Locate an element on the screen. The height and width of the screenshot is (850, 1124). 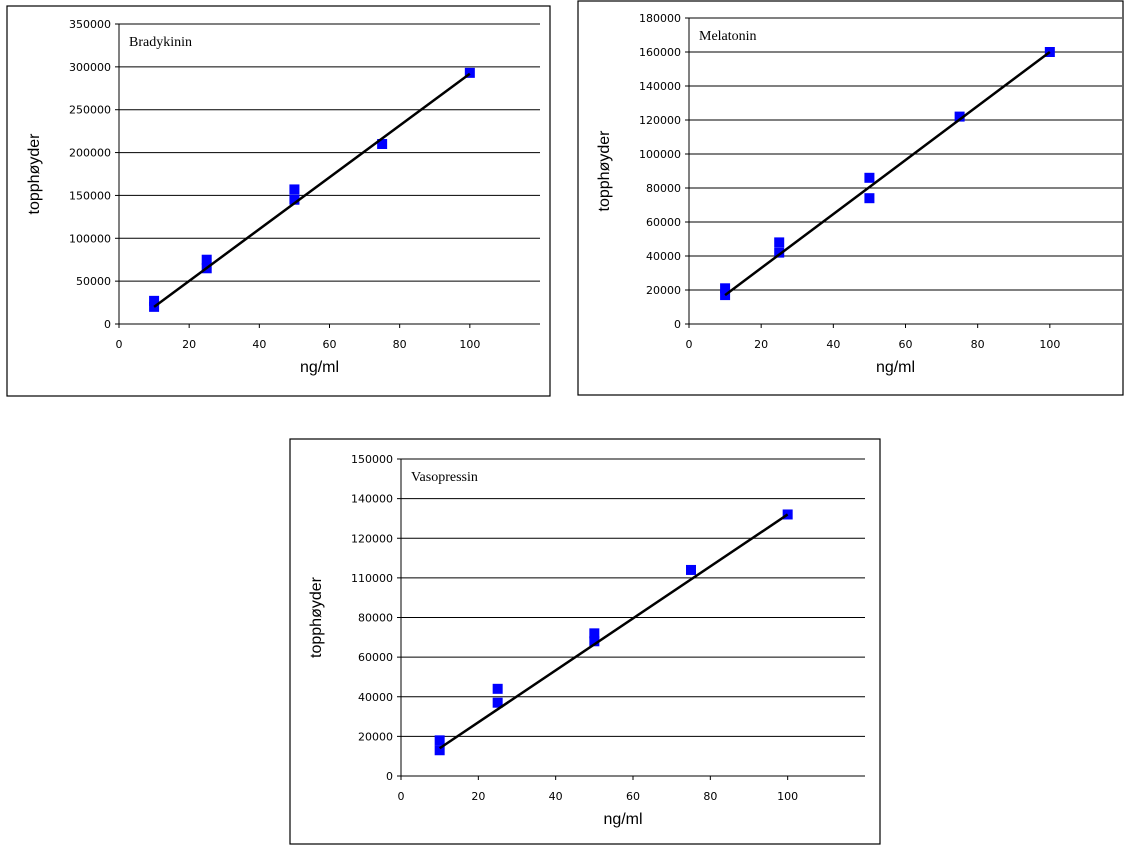
chart-title: Vasopressin is located at coordinates (444, 477).